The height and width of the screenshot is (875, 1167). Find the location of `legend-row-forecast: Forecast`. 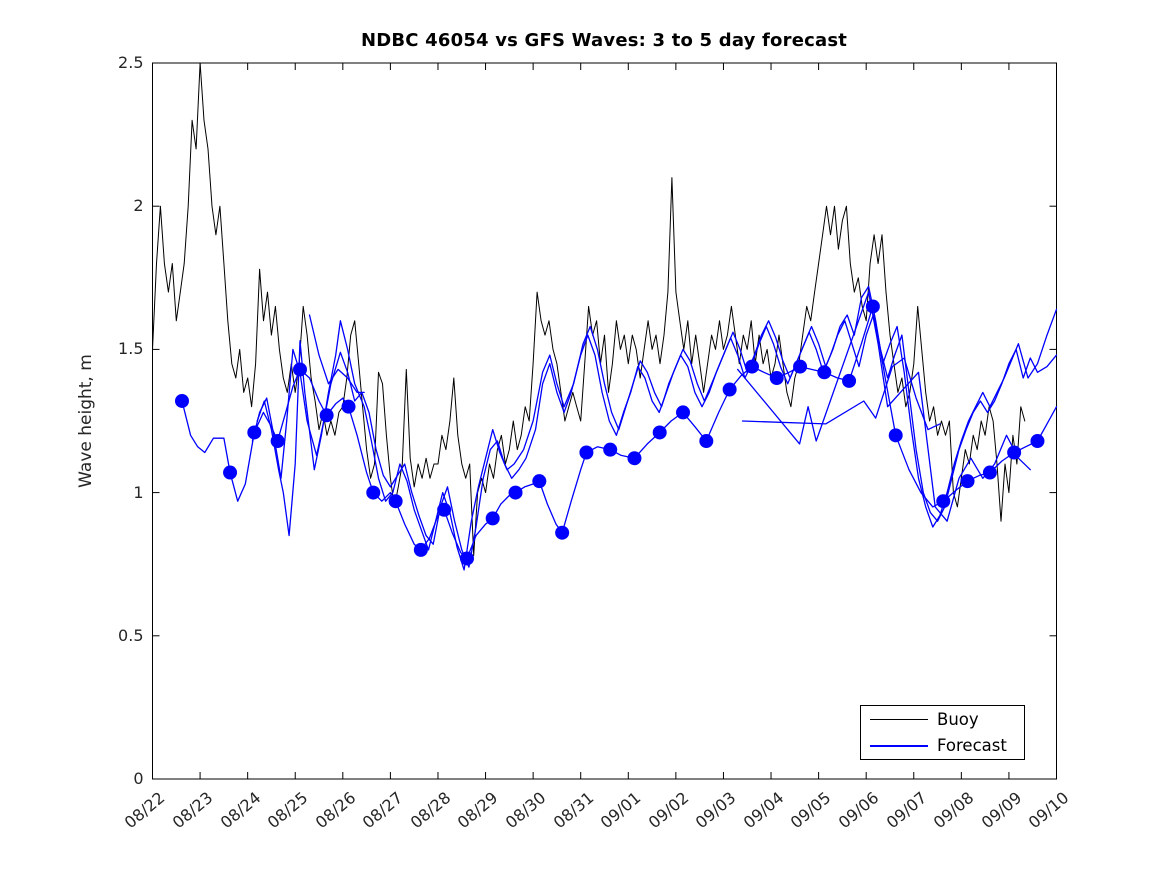

legend-row-forecast: Forecast is located at coordinates (947, 746).